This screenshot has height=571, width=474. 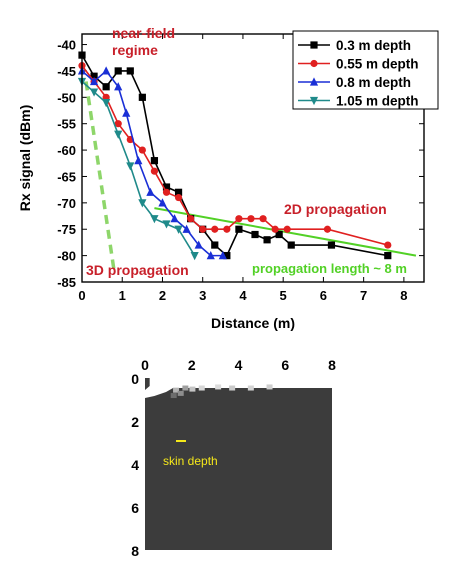 I want to click on heatmap-x-tick-label: 6, so click(x=285, y=365).